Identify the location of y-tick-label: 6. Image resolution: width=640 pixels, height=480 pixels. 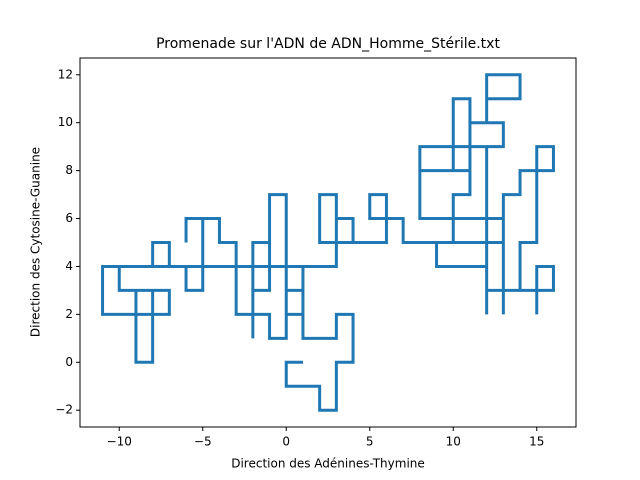
(69, 218).